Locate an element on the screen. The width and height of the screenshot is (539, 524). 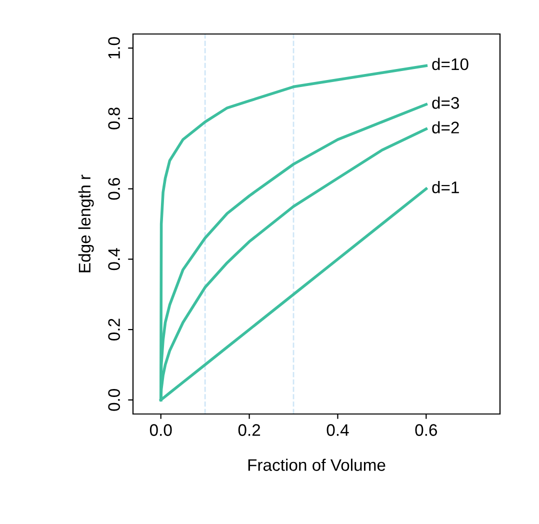
y-tick-label: 0.8 is located at coordinates (114, 119).